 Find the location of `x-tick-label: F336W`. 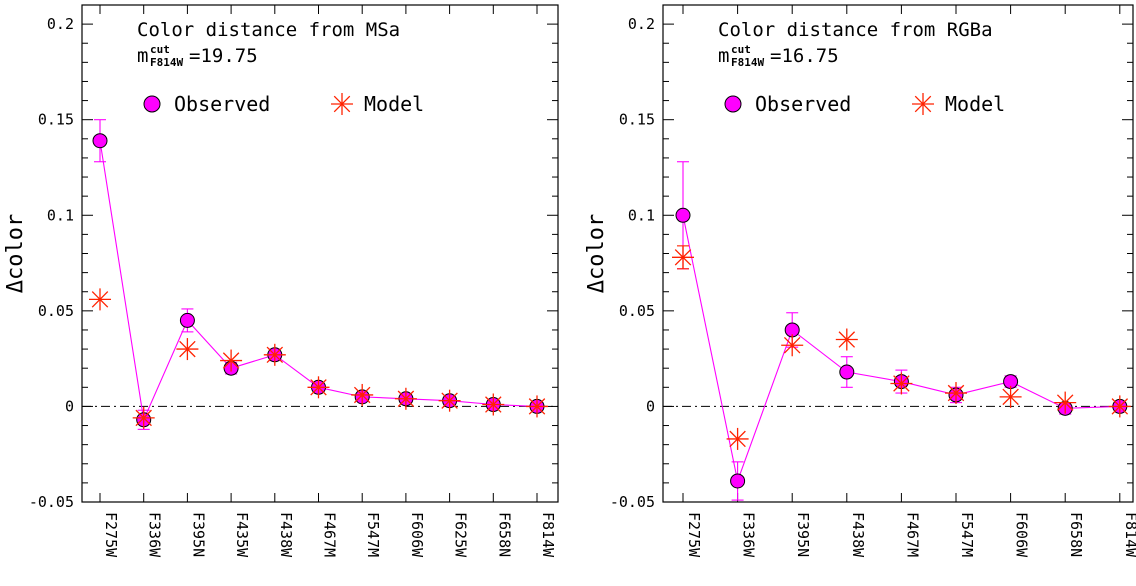

x-tick-label: F336W is located at coordinates (155, 535).